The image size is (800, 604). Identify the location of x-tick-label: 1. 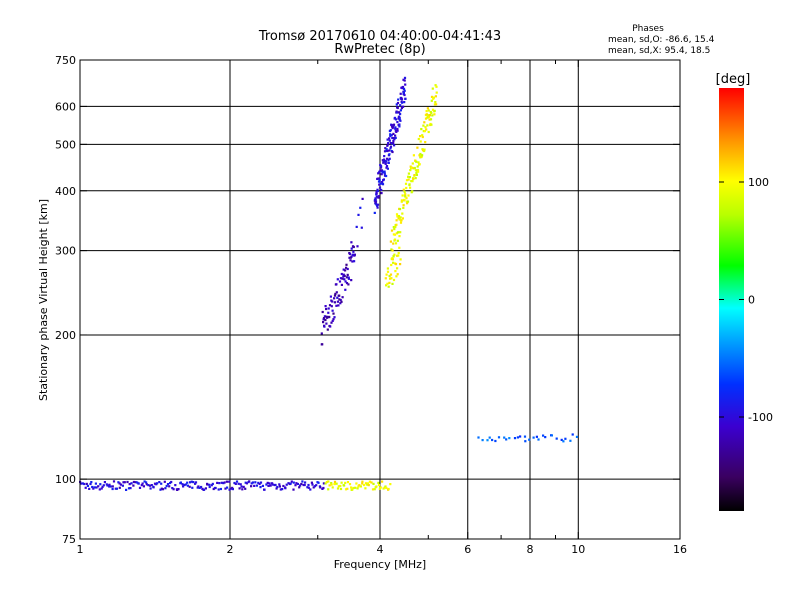
(80, 549).